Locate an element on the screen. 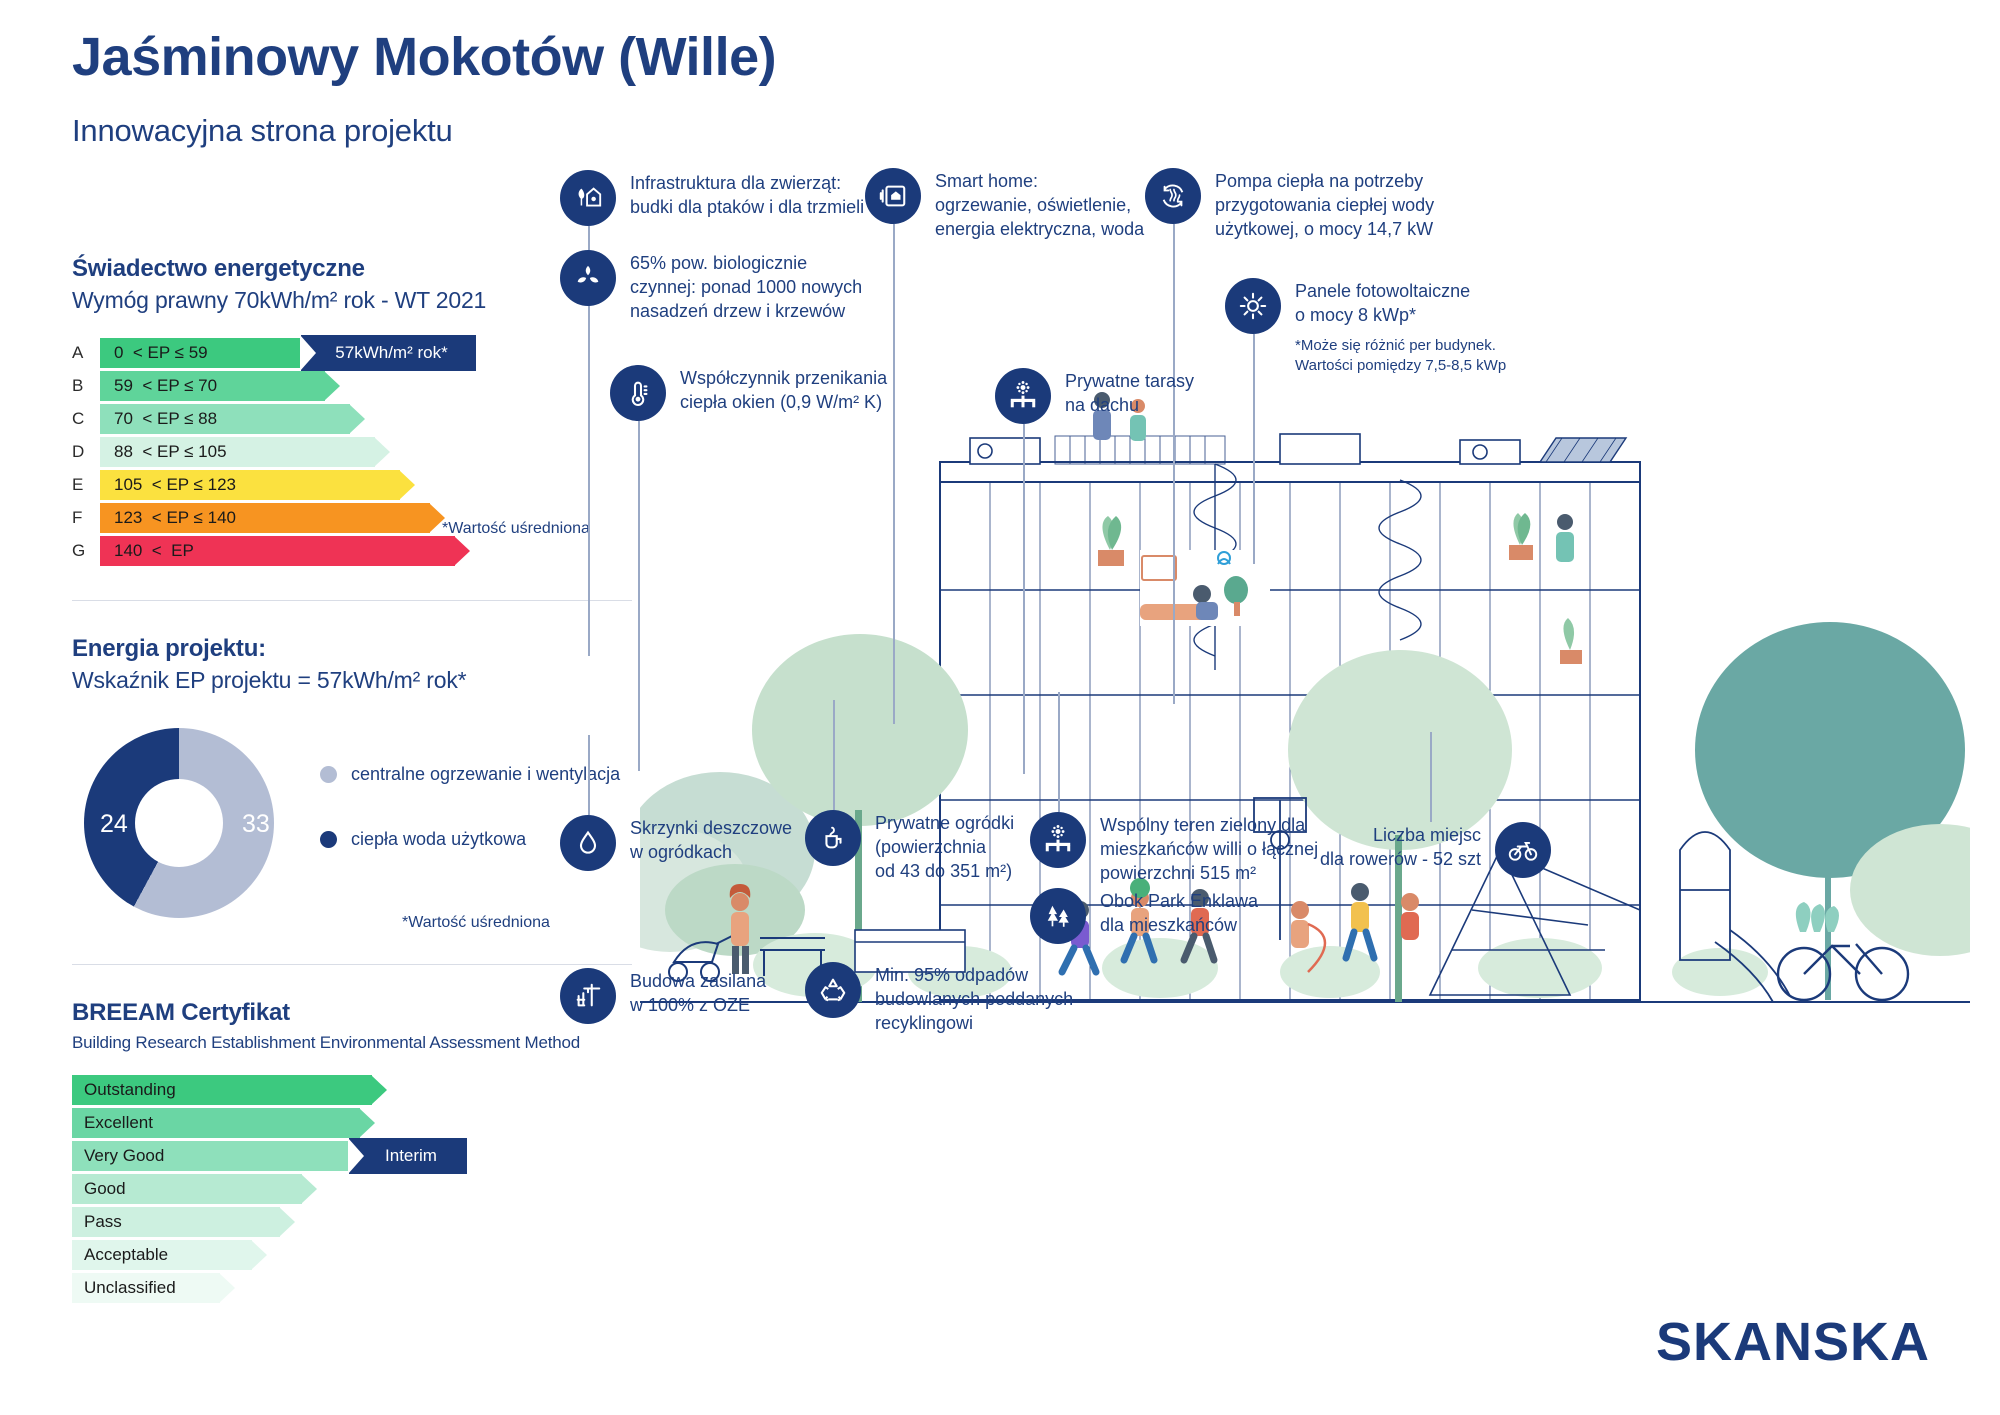  energy-class-letter: A is located at coordinates (78, 352).